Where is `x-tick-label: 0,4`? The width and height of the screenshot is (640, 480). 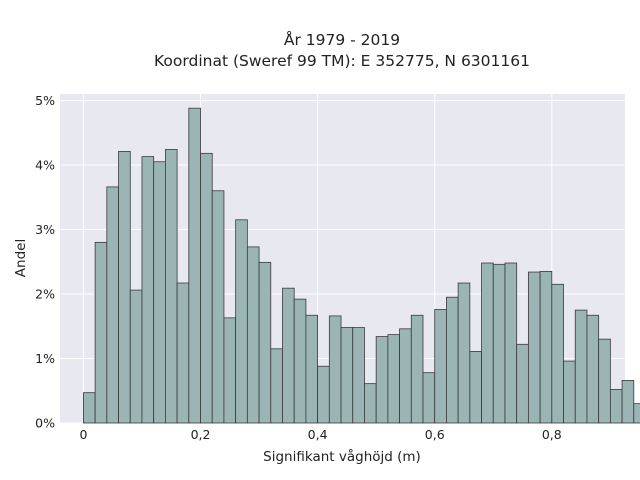
x-tick-label: 0,4 is located at coordinates (318, 434).